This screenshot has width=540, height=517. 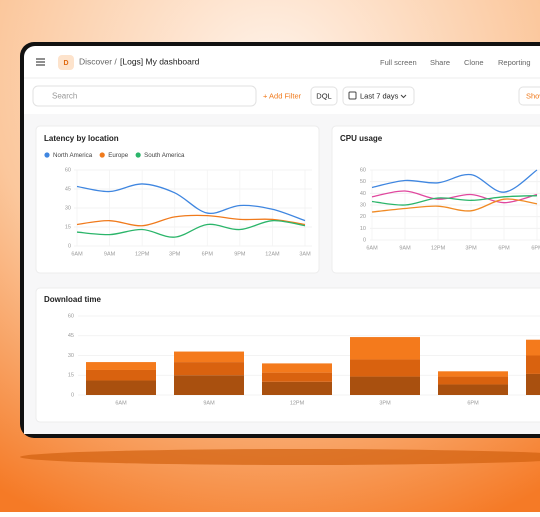 I want to click on action: Clone, so click(x=474, y=62).